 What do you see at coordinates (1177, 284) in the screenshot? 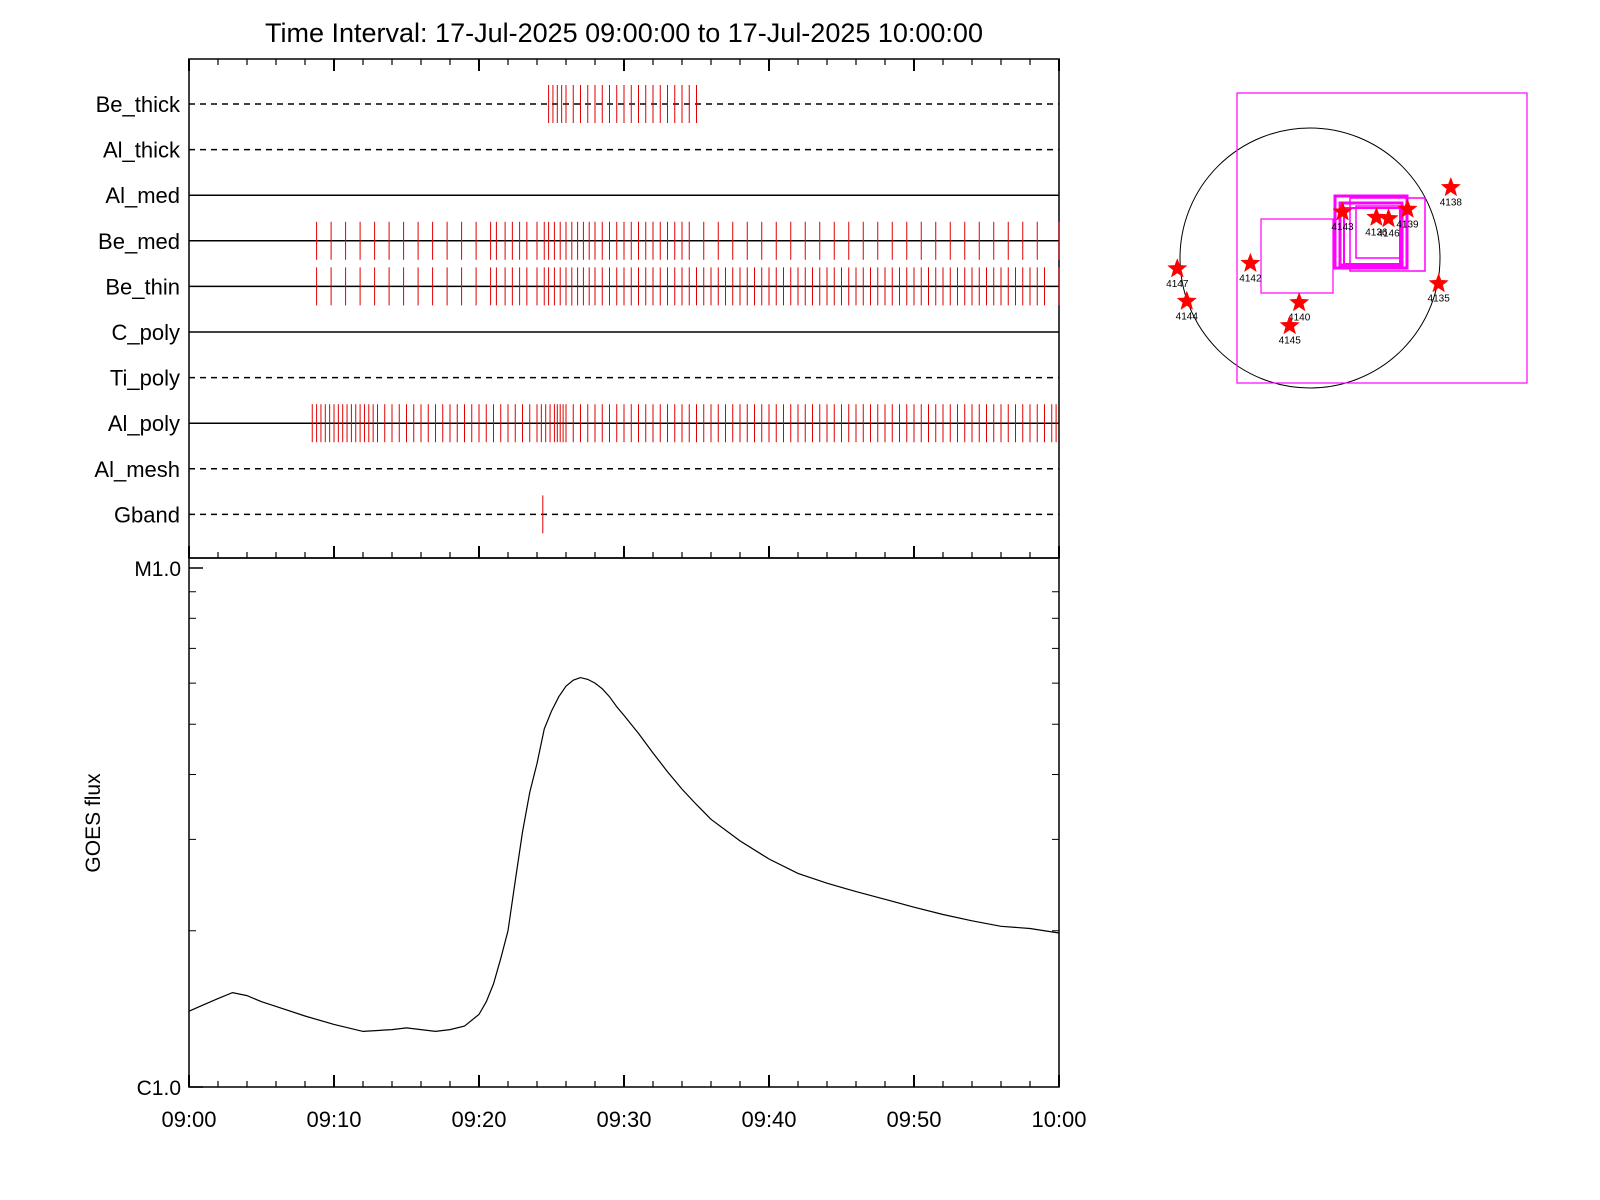
I see `active-region-label: 4147` at bounding box center [1177, 284].